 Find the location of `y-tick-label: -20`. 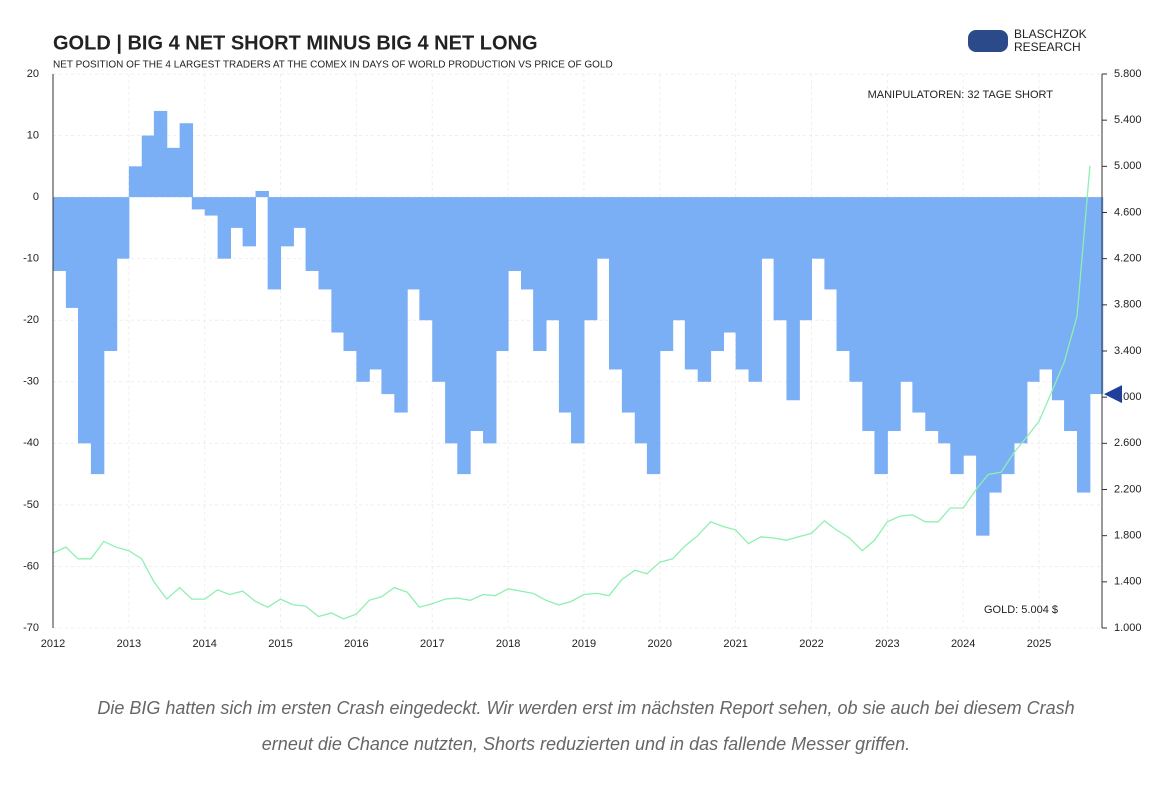

y-tick-label: -20 is located at coordinates (31, 320).